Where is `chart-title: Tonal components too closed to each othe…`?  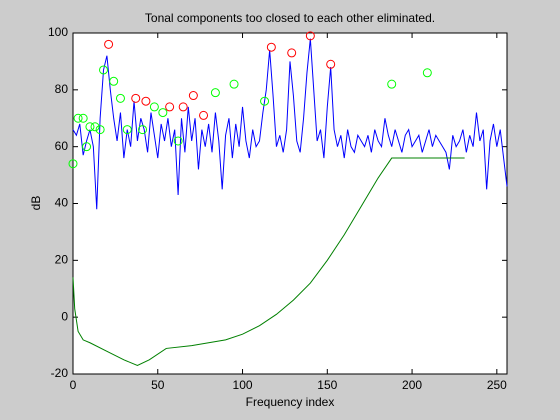
chart-title: Tonal components too closed to each othe… is located at coordinates (290, 18).